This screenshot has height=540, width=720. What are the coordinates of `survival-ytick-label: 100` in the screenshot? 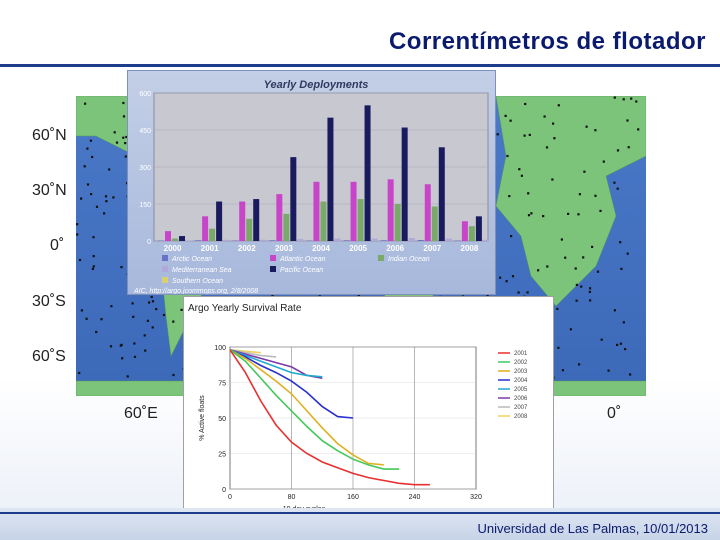 It's located at (220, 348).